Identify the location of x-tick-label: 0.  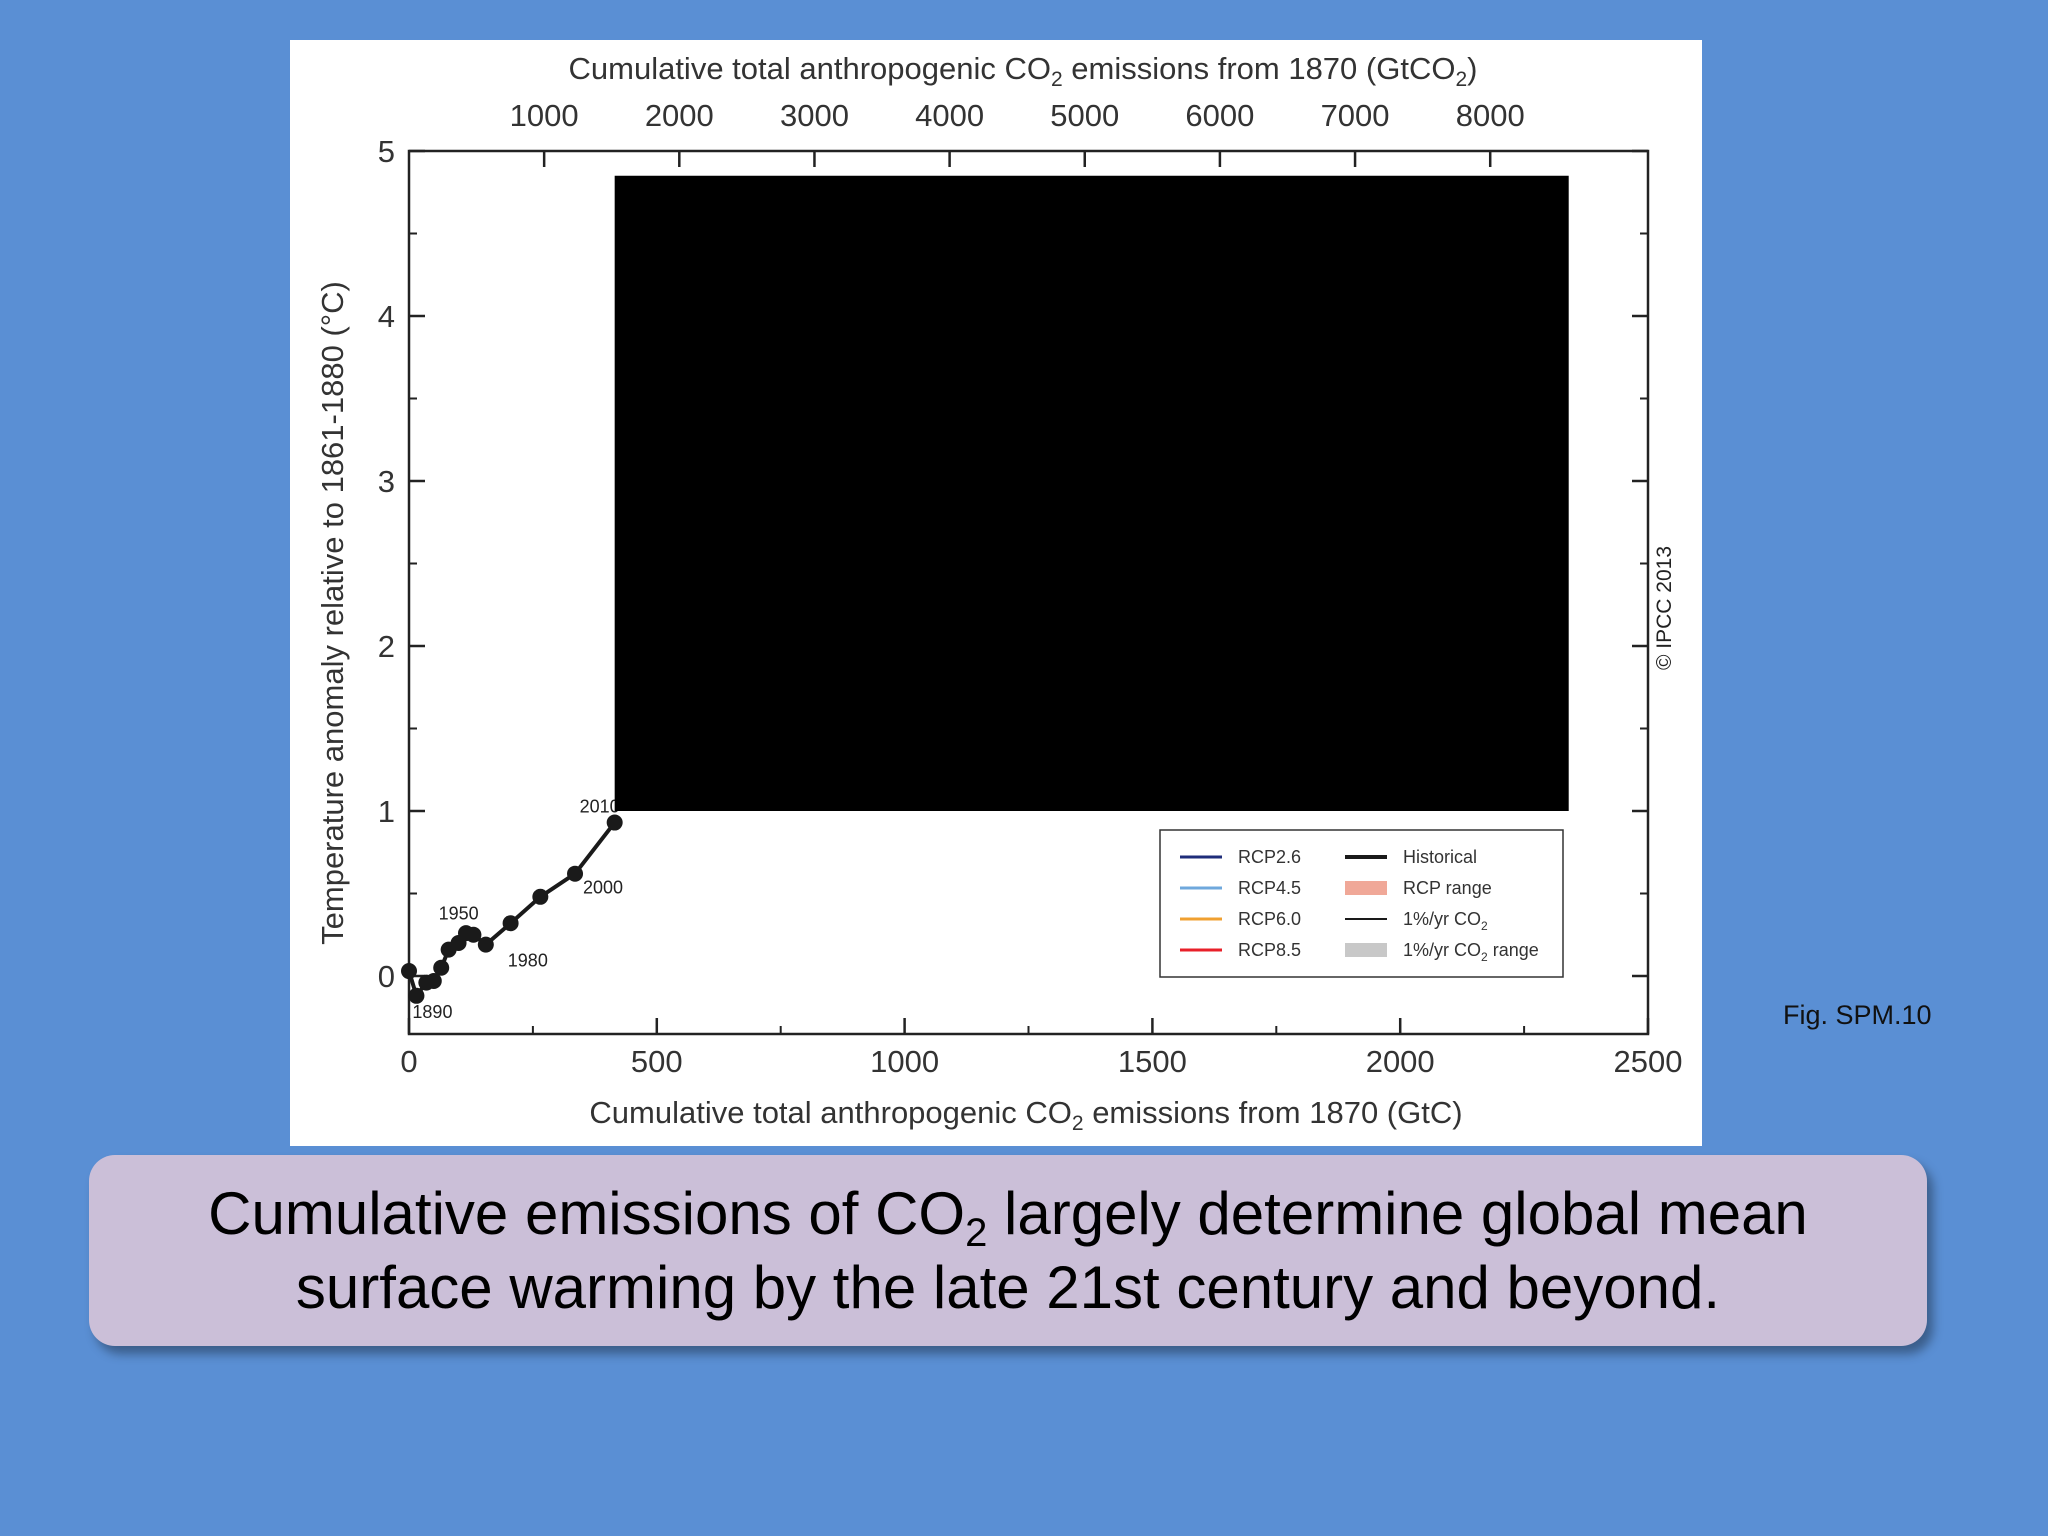
(408, 1061).